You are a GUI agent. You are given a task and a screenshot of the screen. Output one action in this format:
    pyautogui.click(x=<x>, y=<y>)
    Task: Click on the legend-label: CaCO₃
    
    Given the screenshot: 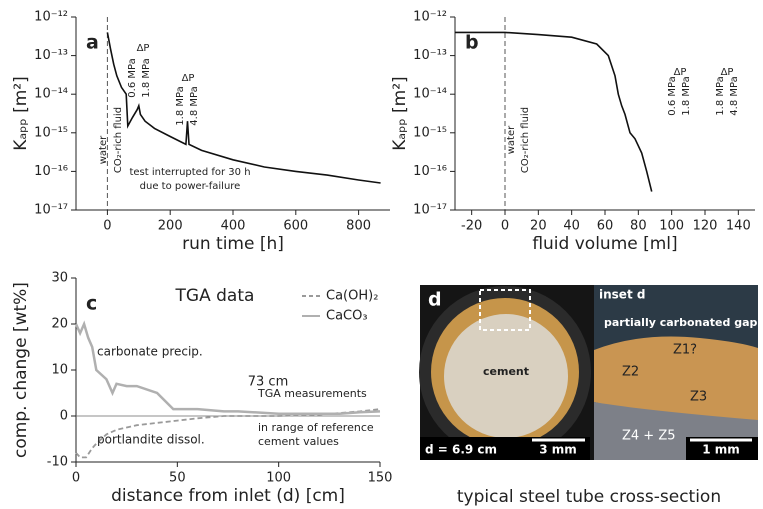 What is the action you would take?
    pyautogui.click(x=347, y=316)
    